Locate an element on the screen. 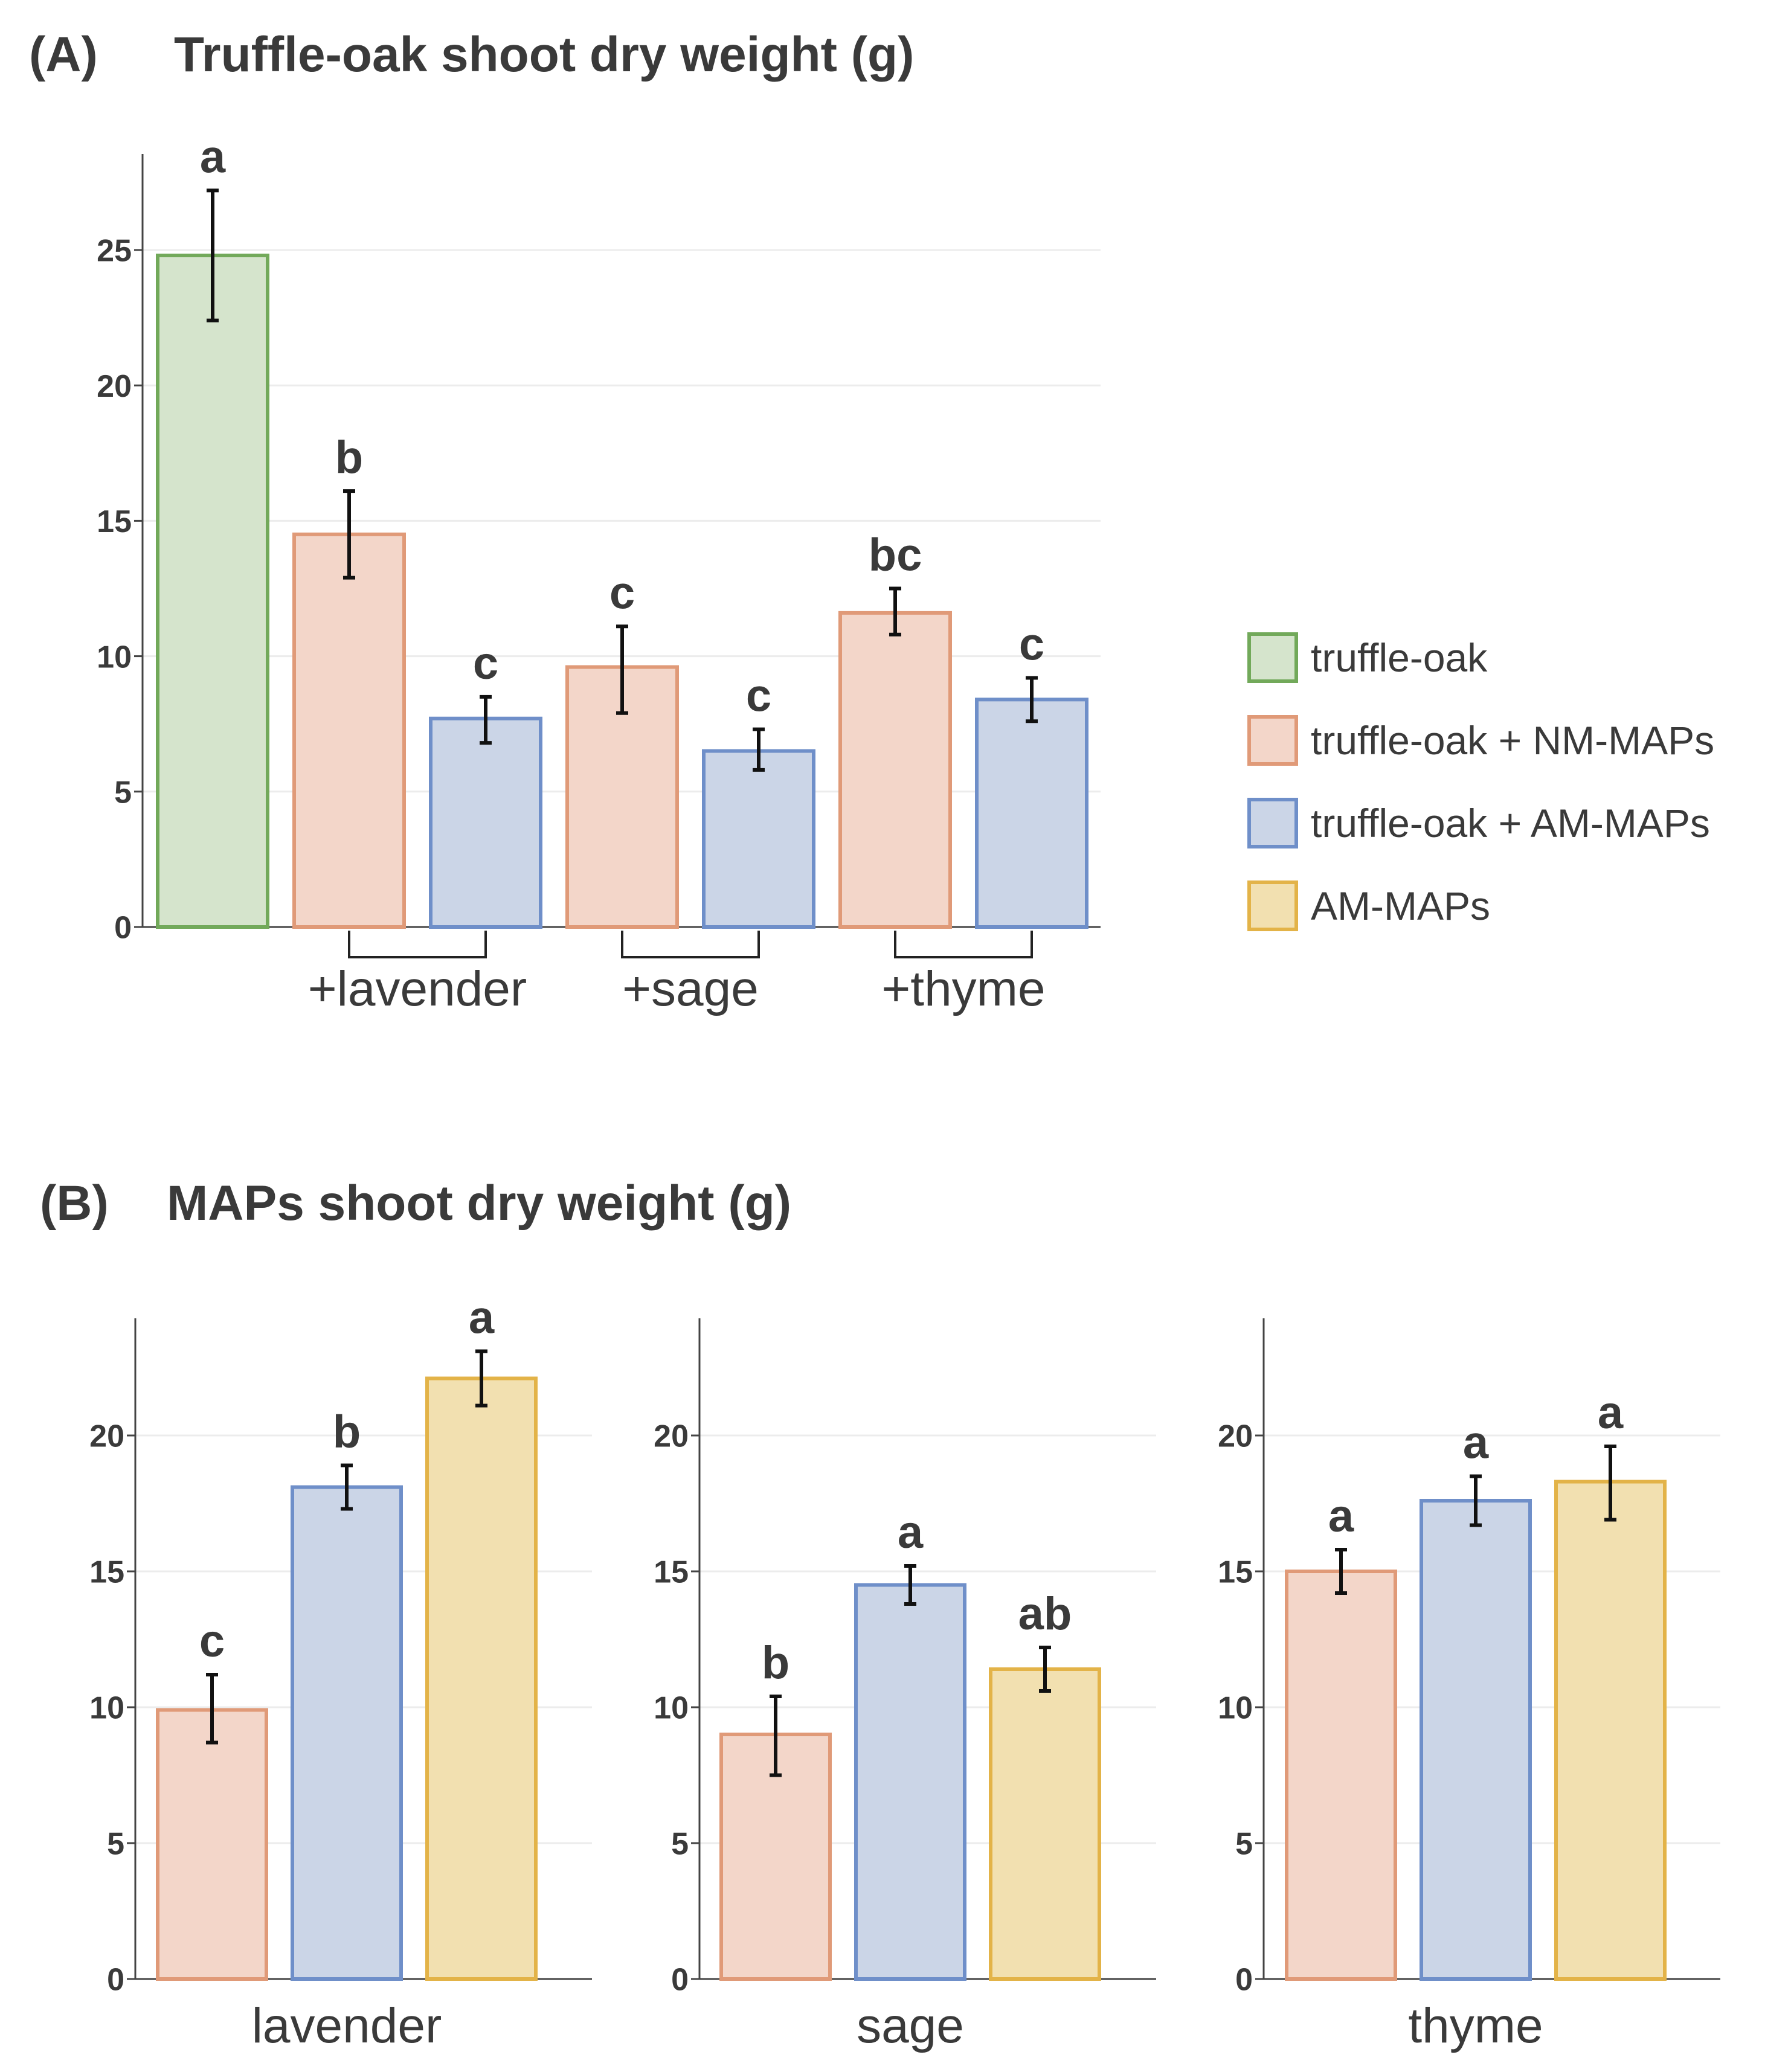 This screenshot has height=2072, width=1791. panel-b-letter: (B) is located at coordinates (74, 1203).